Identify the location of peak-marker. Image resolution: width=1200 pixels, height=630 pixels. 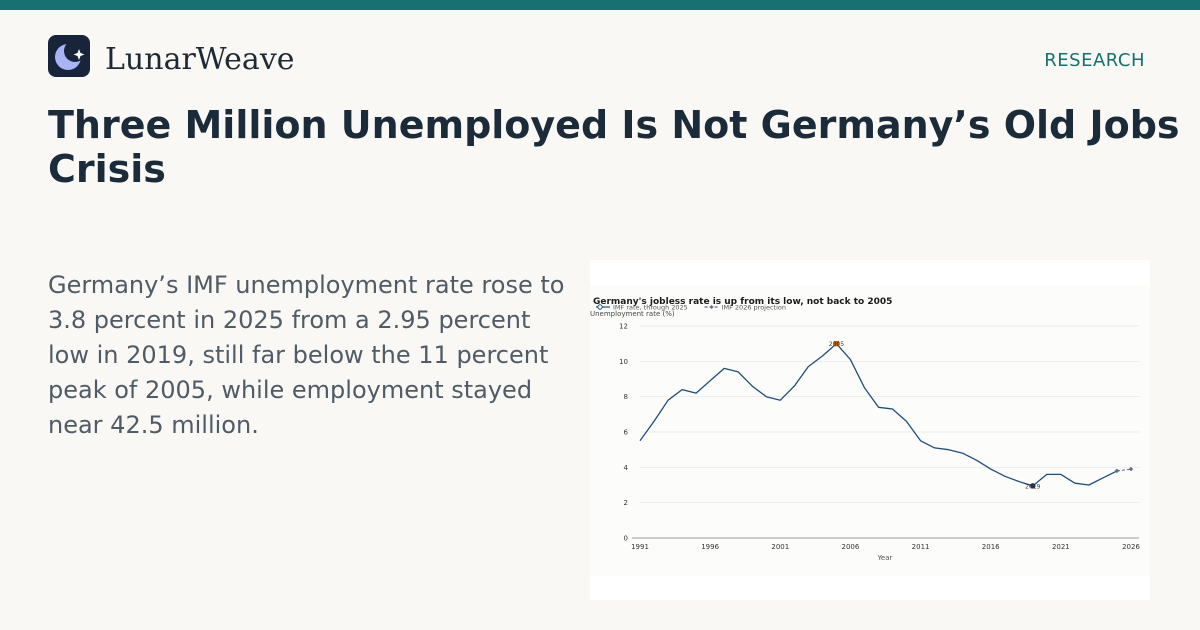
(836, 344).